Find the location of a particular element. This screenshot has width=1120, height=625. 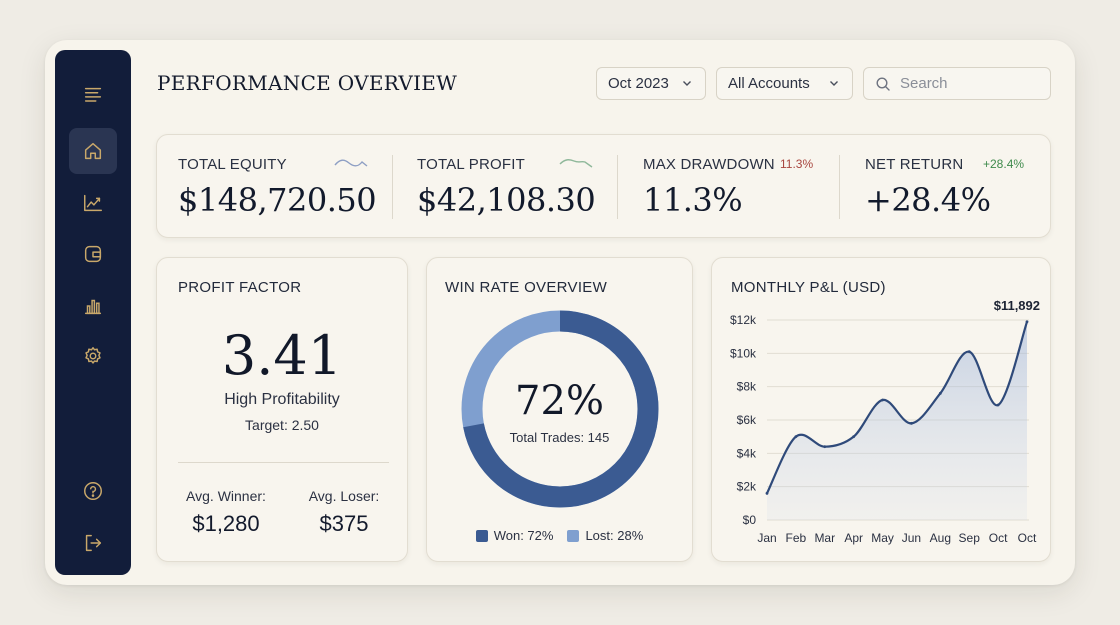

stat-total-equity: TOTAL EQUITY $148,720.50 is located at coordinates (278, 187).